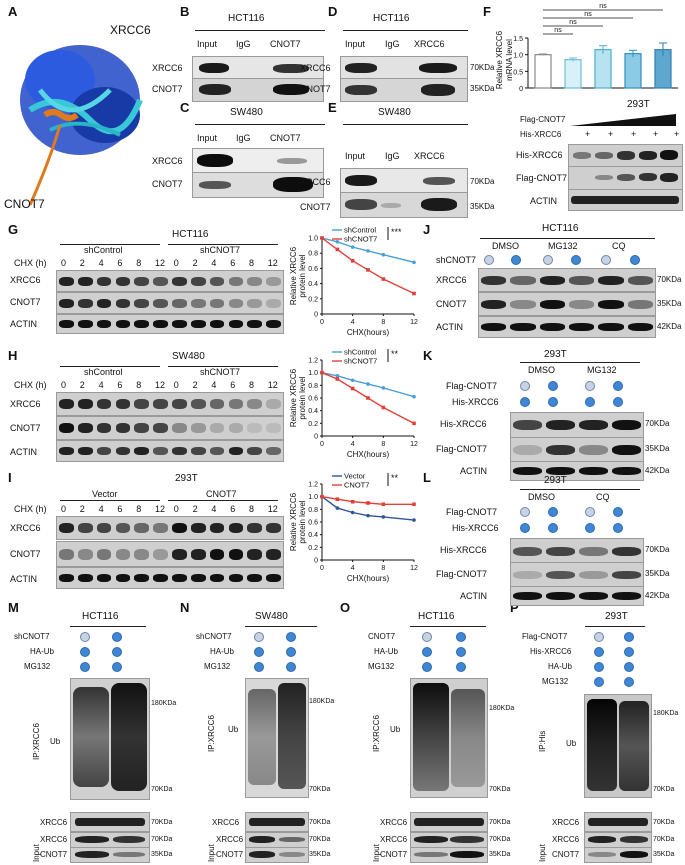  What do you see at coordinates (451, 304) in the screenshot?
I see `j-row-cnot7: CNOT7` at bounding box center [451, 304].